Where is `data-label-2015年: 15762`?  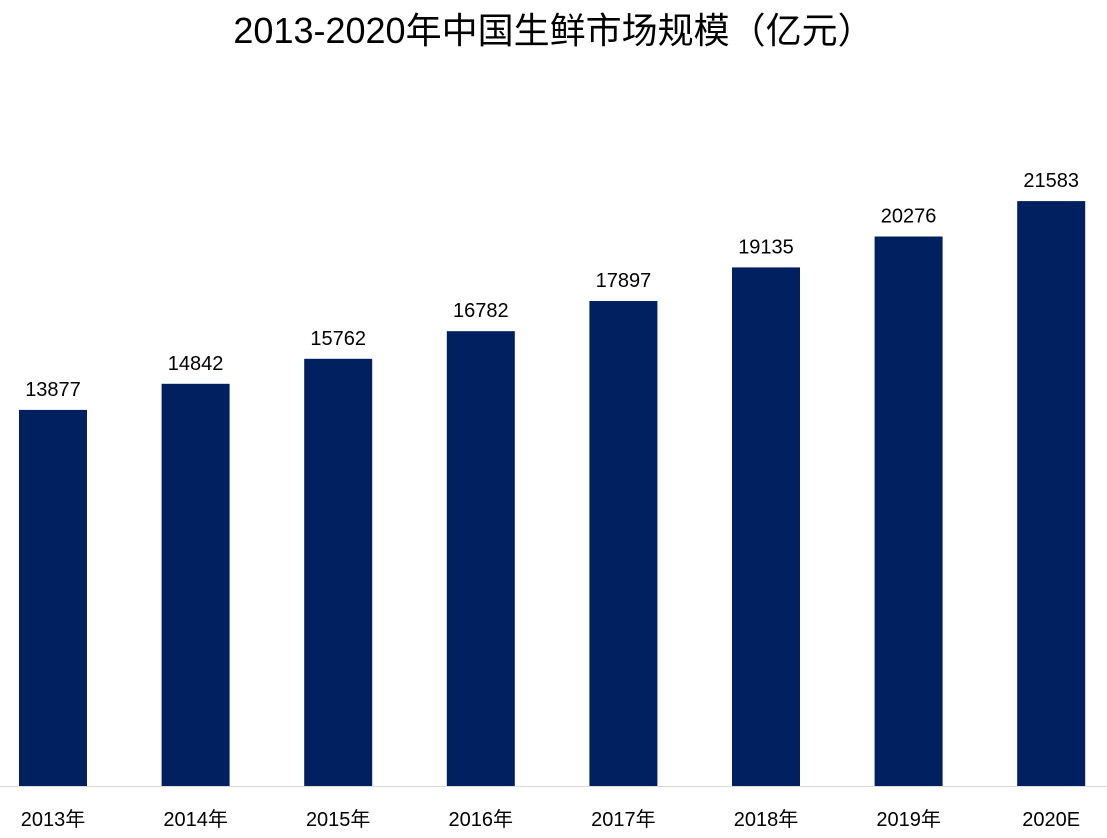
data-label-2015年: 15762 is located at coordinates (338, 339).